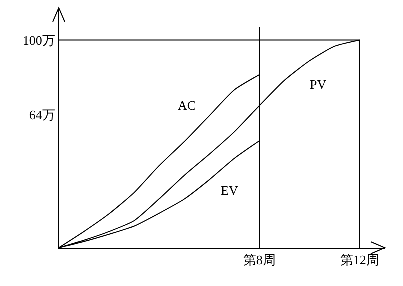 This screenshot has width=403, height=286. What do you see at coordinates (39, 40) in the screenshot?
I see `y-tick-label: 100万` at bounding box center [39, 40].